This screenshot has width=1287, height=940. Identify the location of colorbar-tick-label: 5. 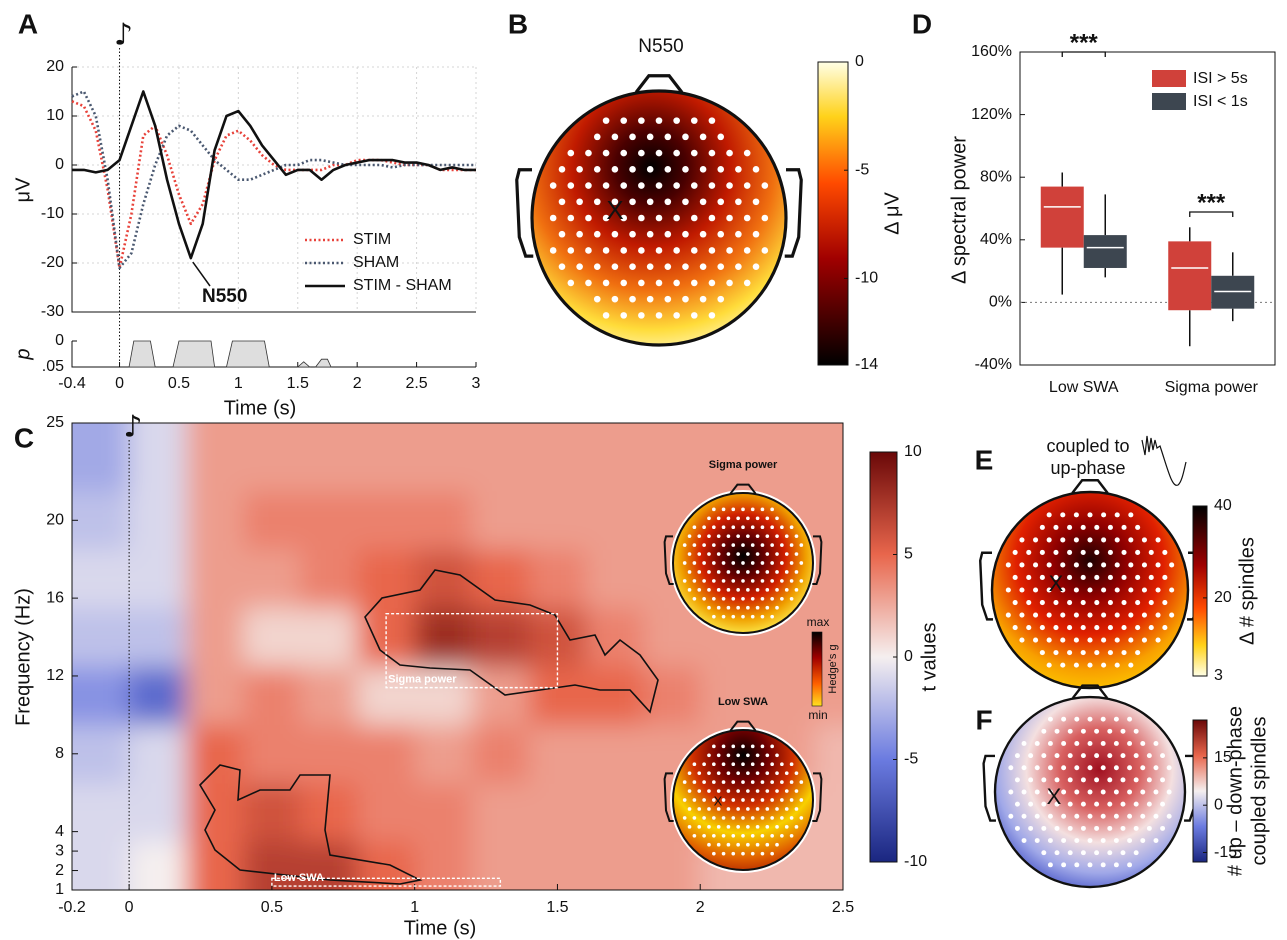
(908, 554).